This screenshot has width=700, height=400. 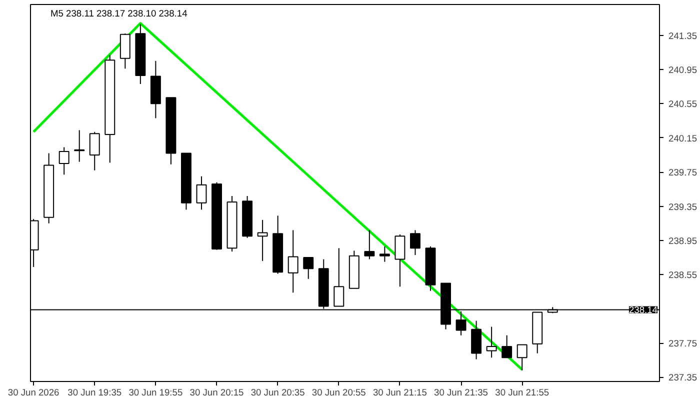 I want to click on y-tick-label: 240.15, so click(x=683, y=138).